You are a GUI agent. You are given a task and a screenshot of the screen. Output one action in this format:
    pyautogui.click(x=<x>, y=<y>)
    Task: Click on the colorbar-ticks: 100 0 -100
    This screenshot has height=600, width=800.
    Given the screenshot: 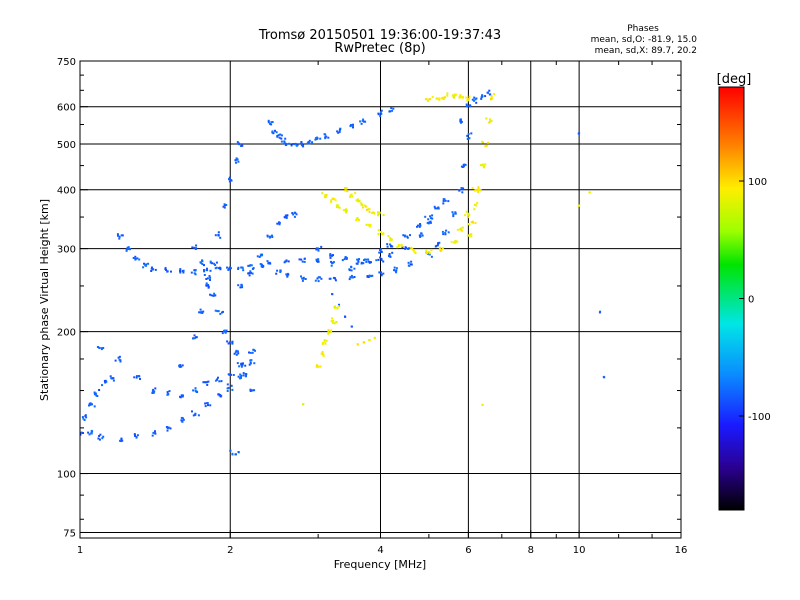 What is the action you would take?
    pyautogui.click(x=755, y=300)
    